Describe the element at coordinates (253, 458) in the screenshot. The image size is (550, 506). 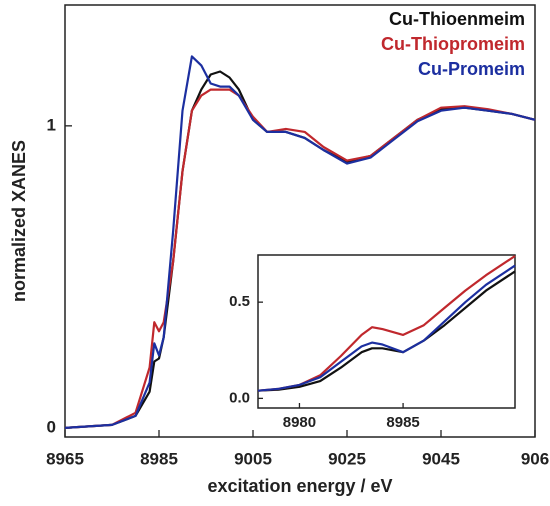
I see `x-tick-label: 9005` at that location.